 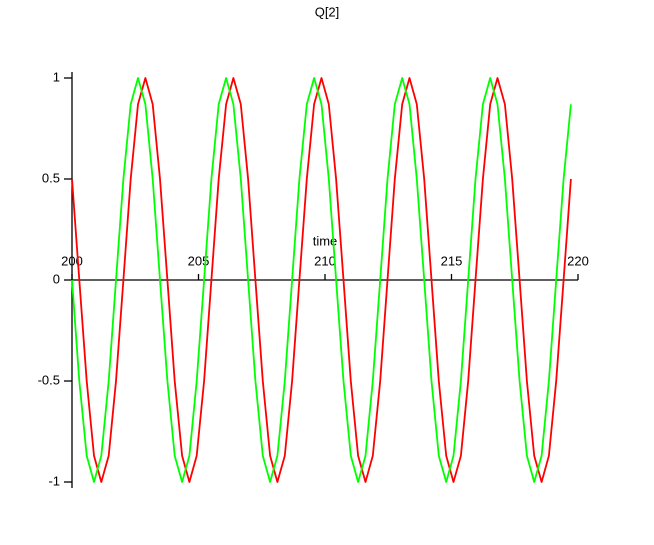 What do you see at coordinates (452, 260) in the screenshot?
I see `x-tick-label: 215` at bounding box center [452, 260].